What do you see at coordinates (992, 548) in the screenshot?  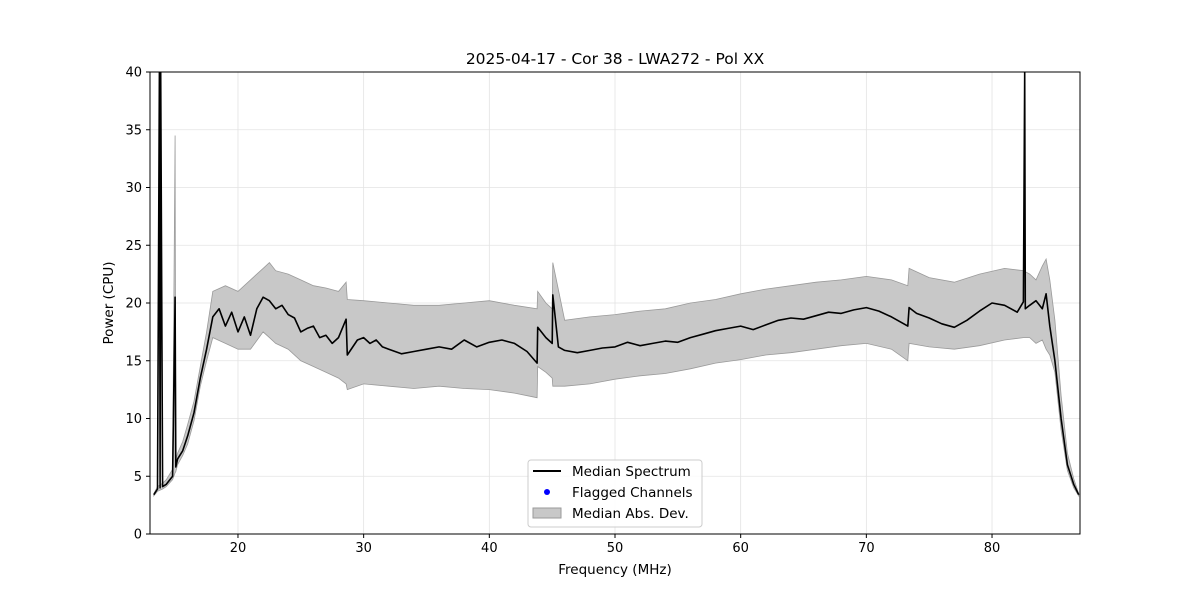 I see `x-tick-label: 80` at bounding box center [992, 548].